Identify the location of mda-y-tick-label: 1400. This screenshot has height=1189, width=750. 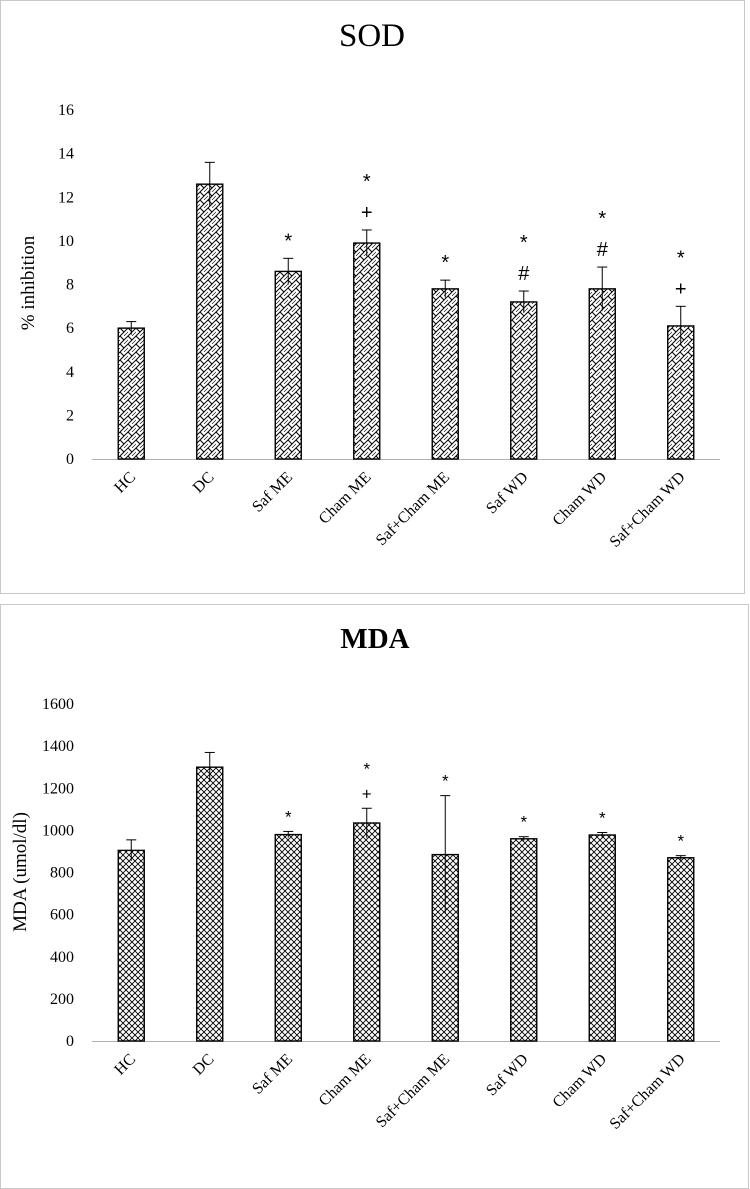
(58, 746).